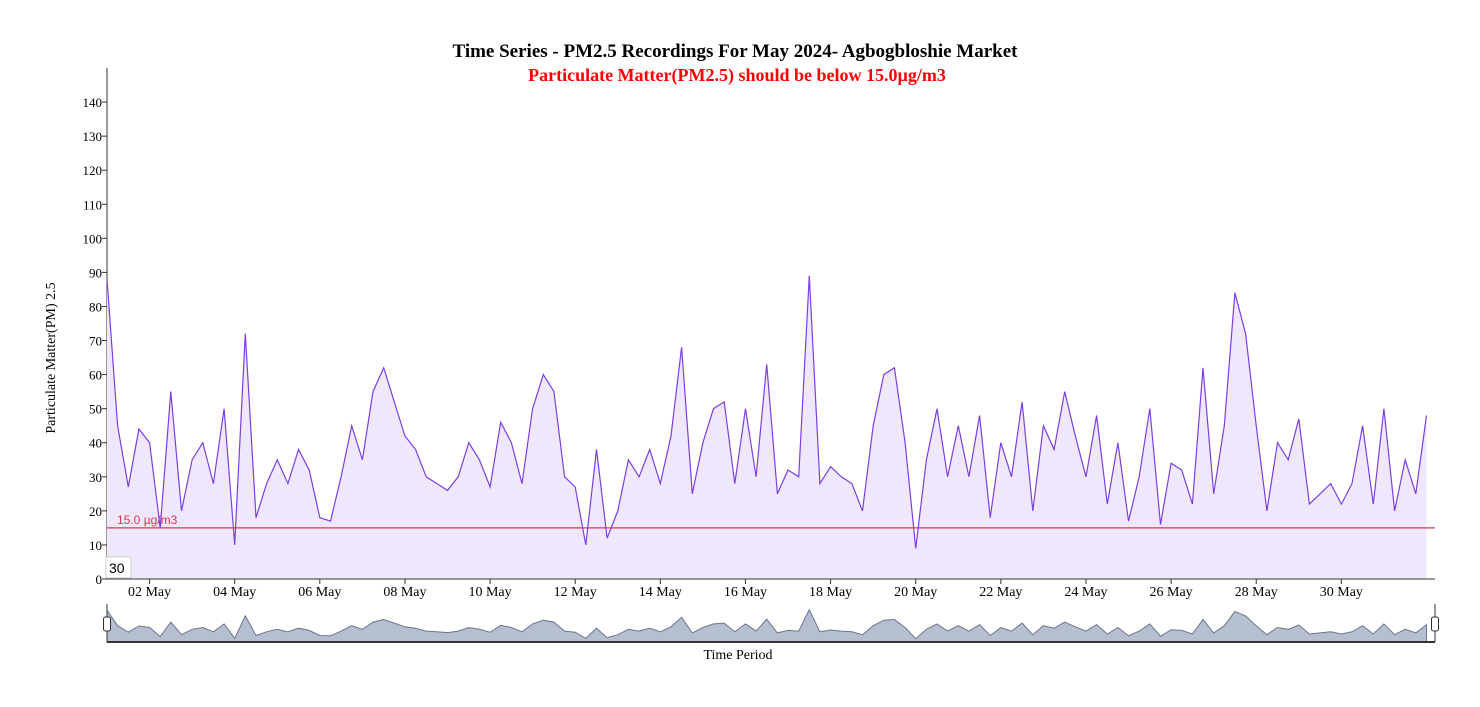 This screenshot has width=1480, height=707. Describe the element at coordinates (319, 592) in the screenshot. I see `x-tick-label: 06 May` at that location.